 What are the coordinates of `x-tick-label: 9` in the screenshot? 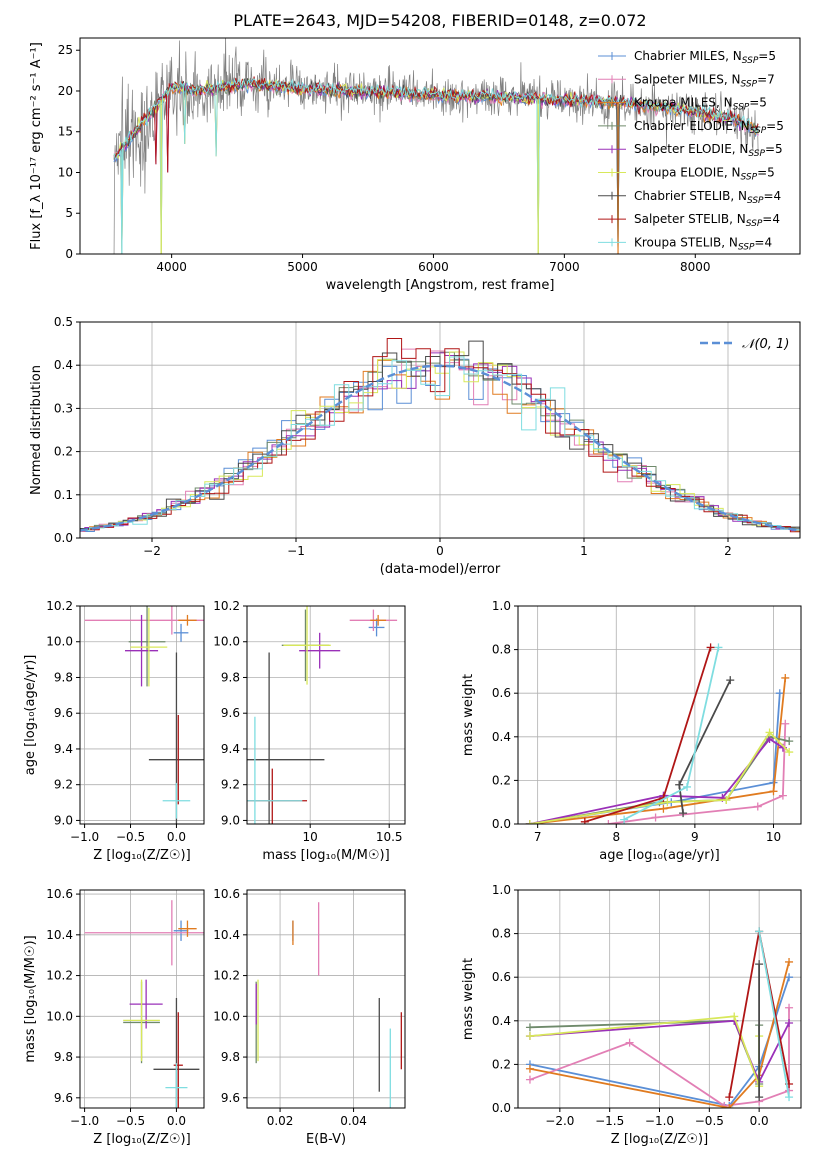 It's located at (695, 837).